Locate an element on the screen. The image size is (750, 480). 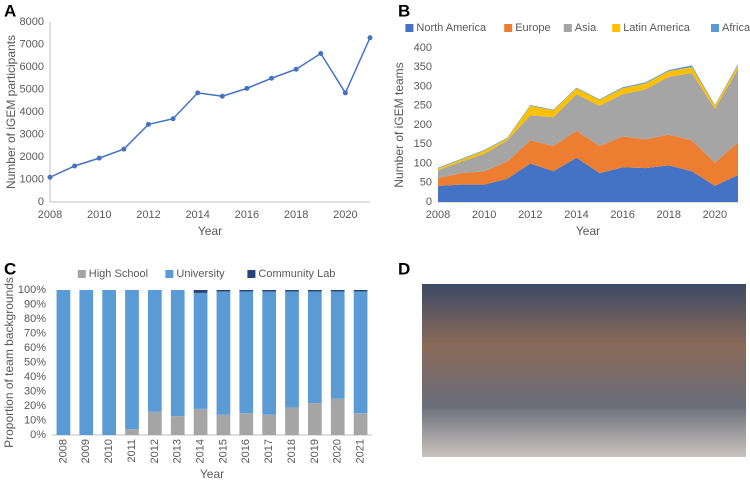
legend-label: Europe is located at coordinates (532, 28).